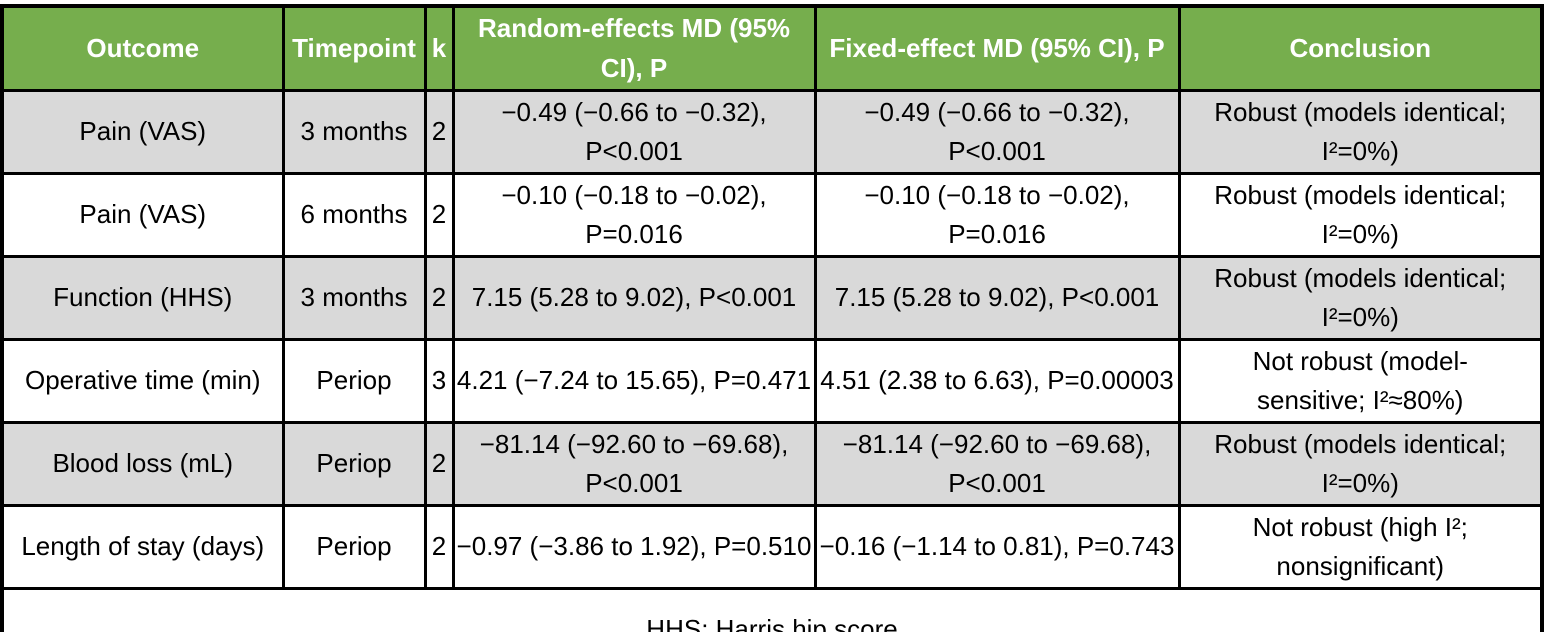 The height and width of the screenshot is (632, 1561). Describe the element at coordinates (997, 297) in the screenshot. I see `cell-fixed-effect: 7.15 (5.28 to 9.02), P<0.001` at that location.